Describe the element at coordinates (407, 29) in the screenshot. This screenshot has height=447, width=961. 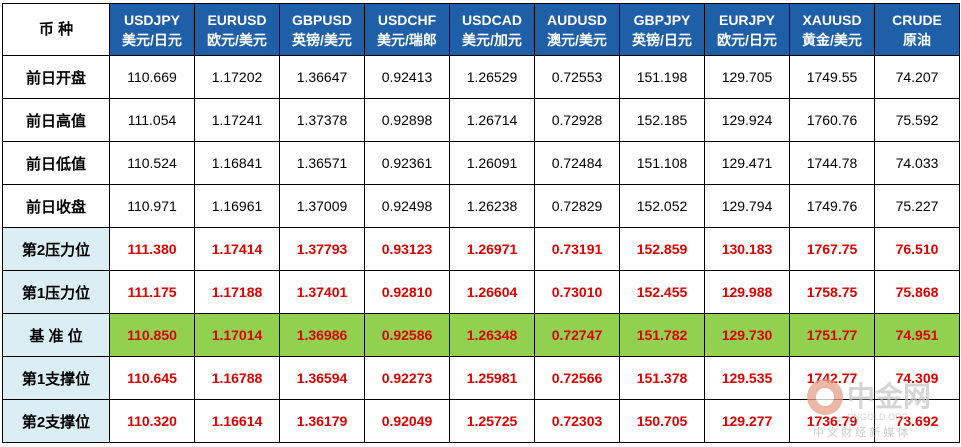
I see `column-header: USDCHF 美元/瑞郎` at that location.